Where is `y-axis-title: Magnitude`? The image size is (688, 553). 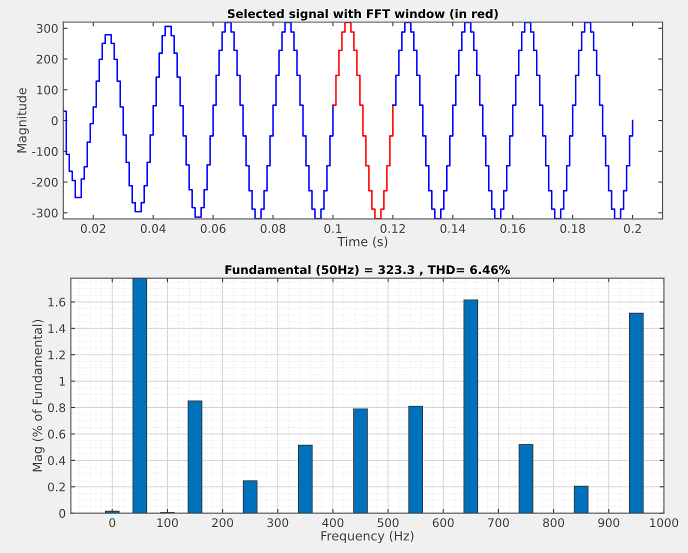
y-axis-title: Magnitude is located at coordinates (22, 120).